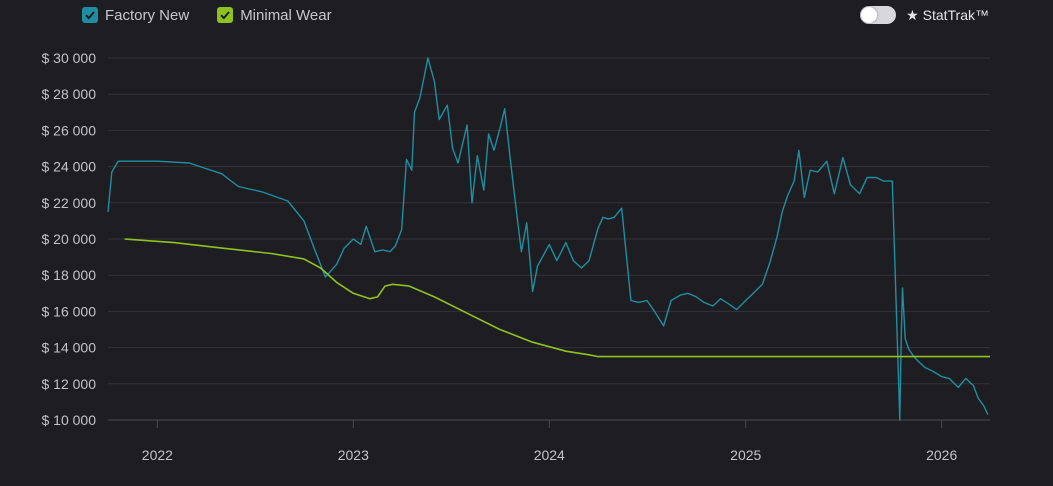  What do you see at coordinates (69, 94) in the screenshot?
I see `y-tick-label: $ 28 000` at bounding box center [69, 94].